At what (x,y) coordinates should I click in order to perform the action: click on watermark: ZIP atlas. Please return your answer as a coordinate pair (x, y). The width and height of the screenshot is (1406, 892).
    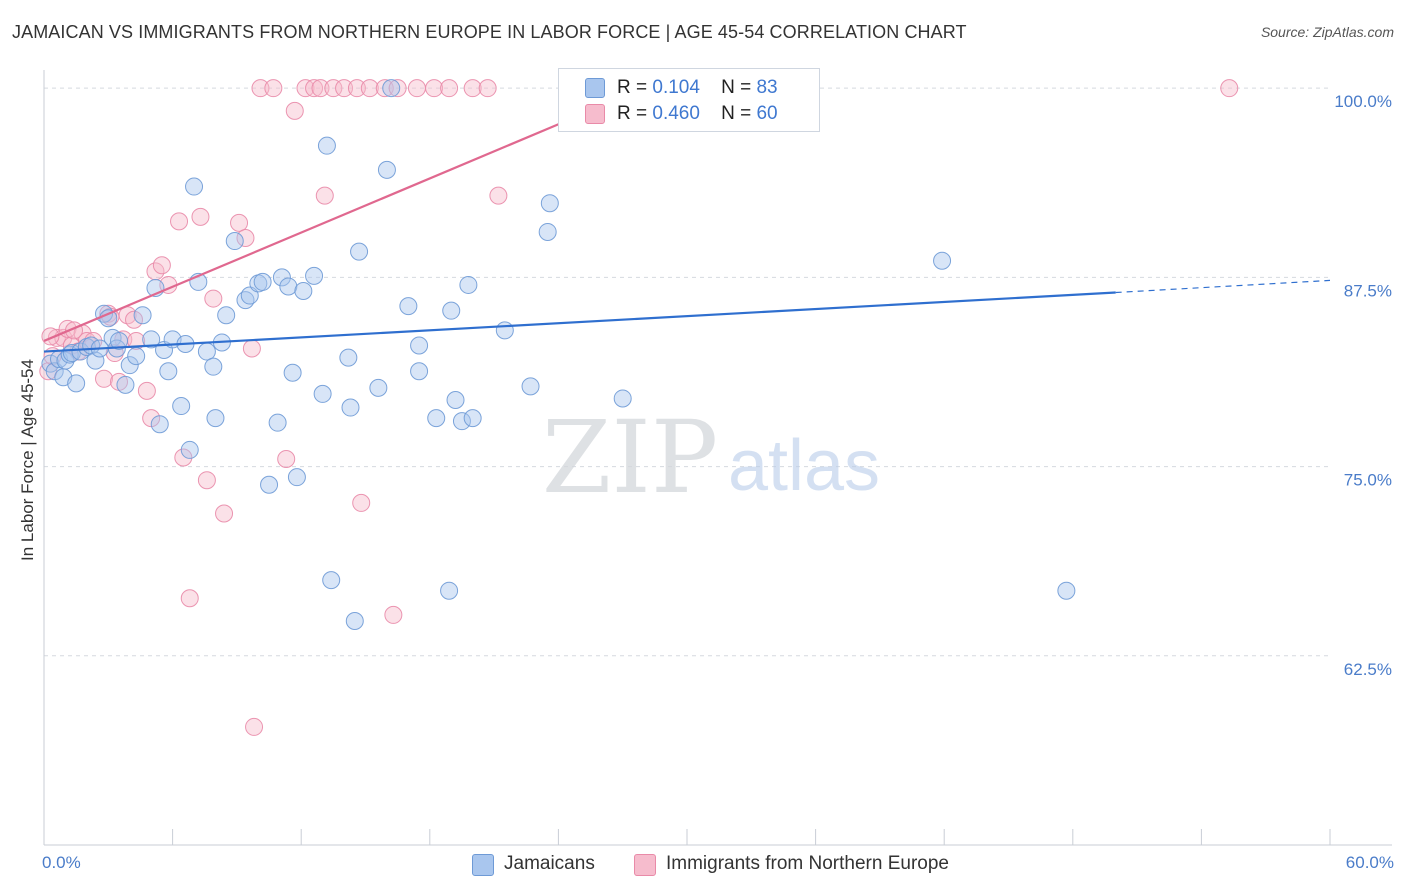
    Looking at the image, I should click on (711, 457).